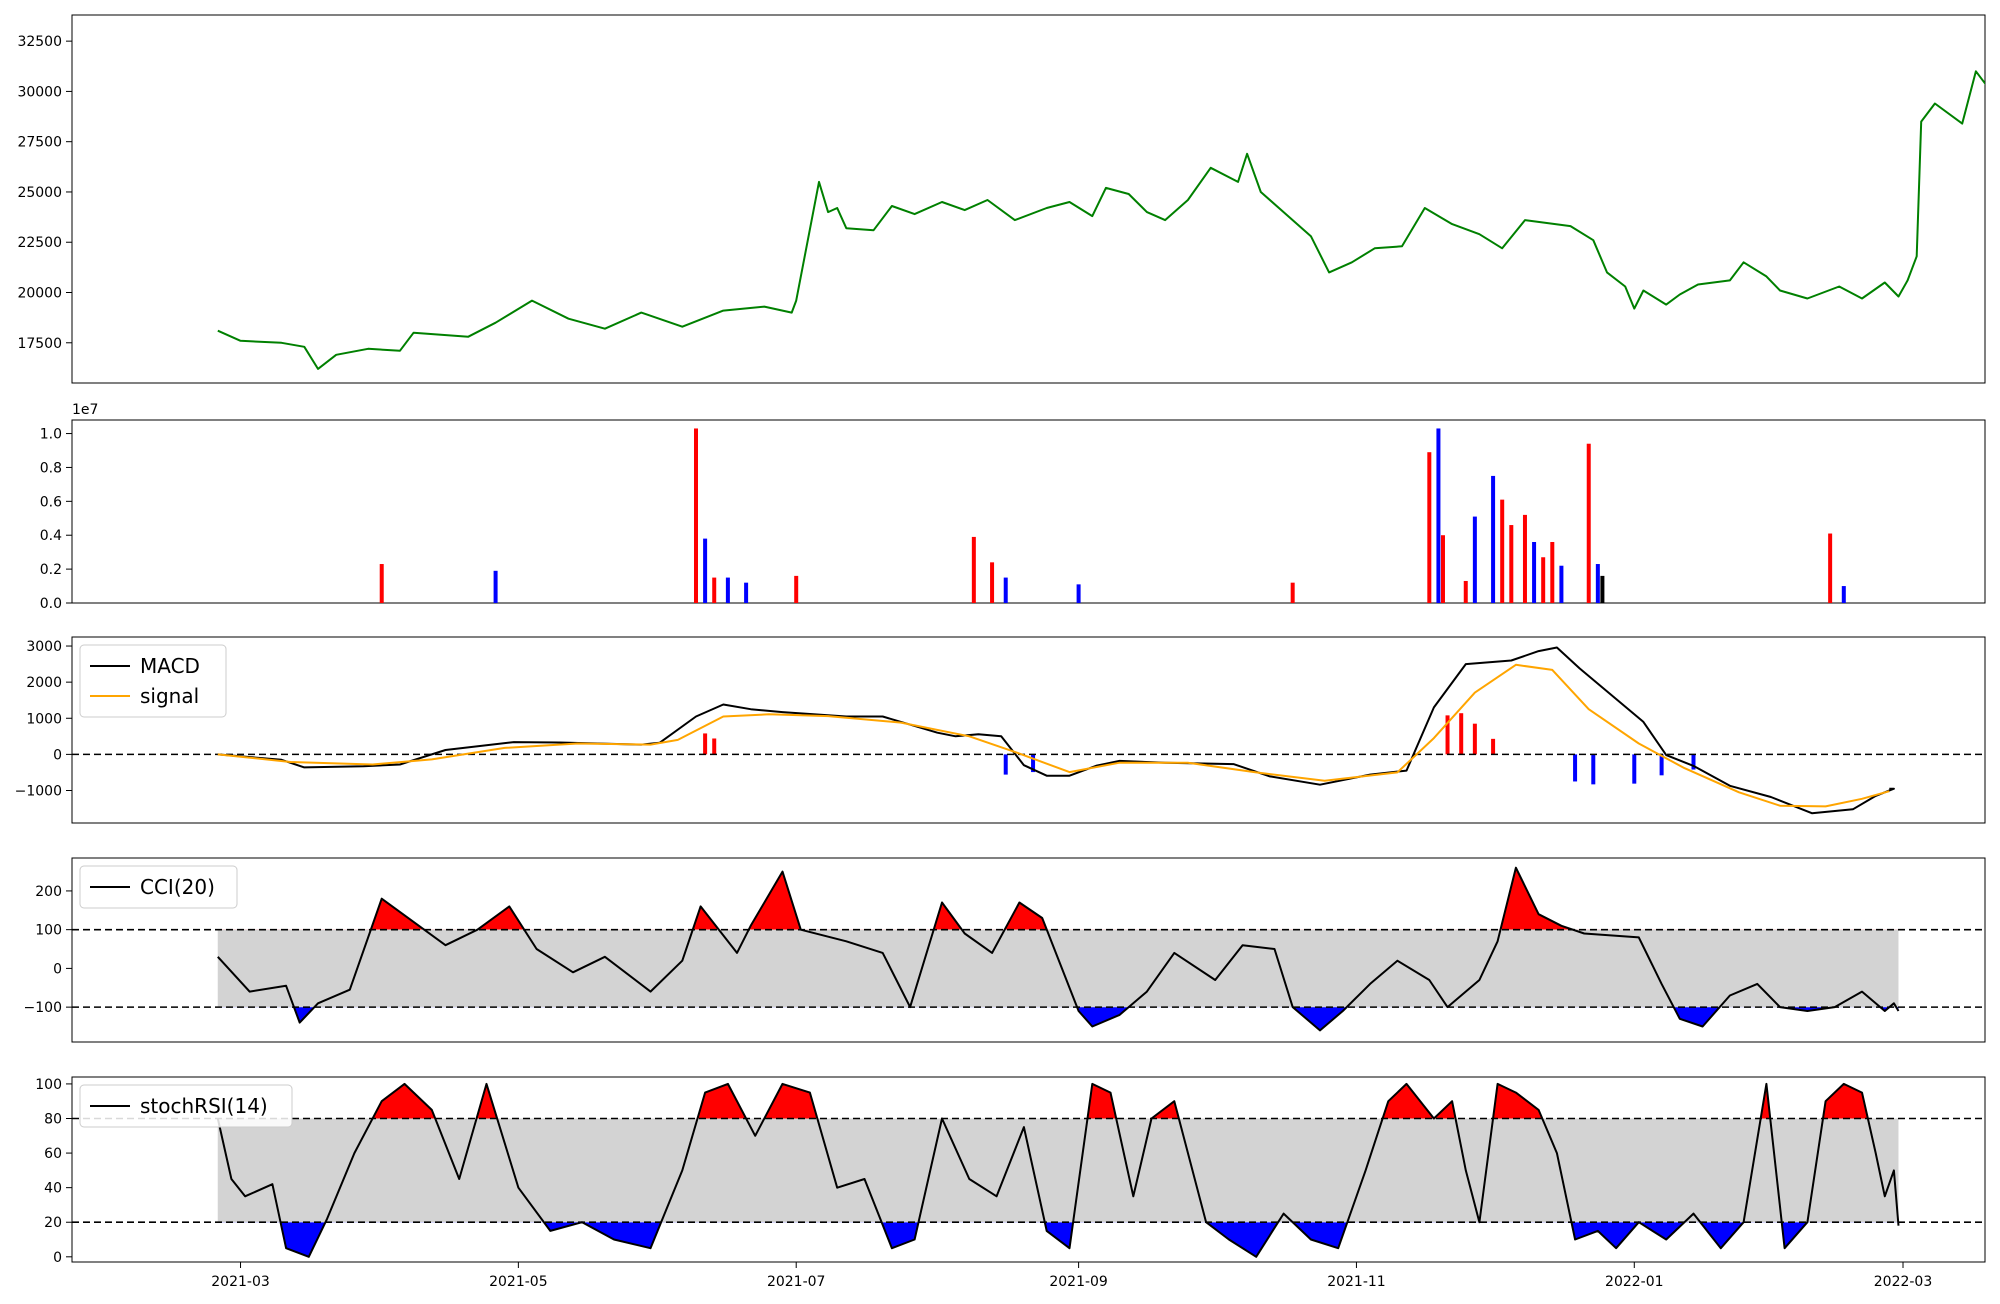  I want to click on stochrsi-series-line, so click(1058, 1170).